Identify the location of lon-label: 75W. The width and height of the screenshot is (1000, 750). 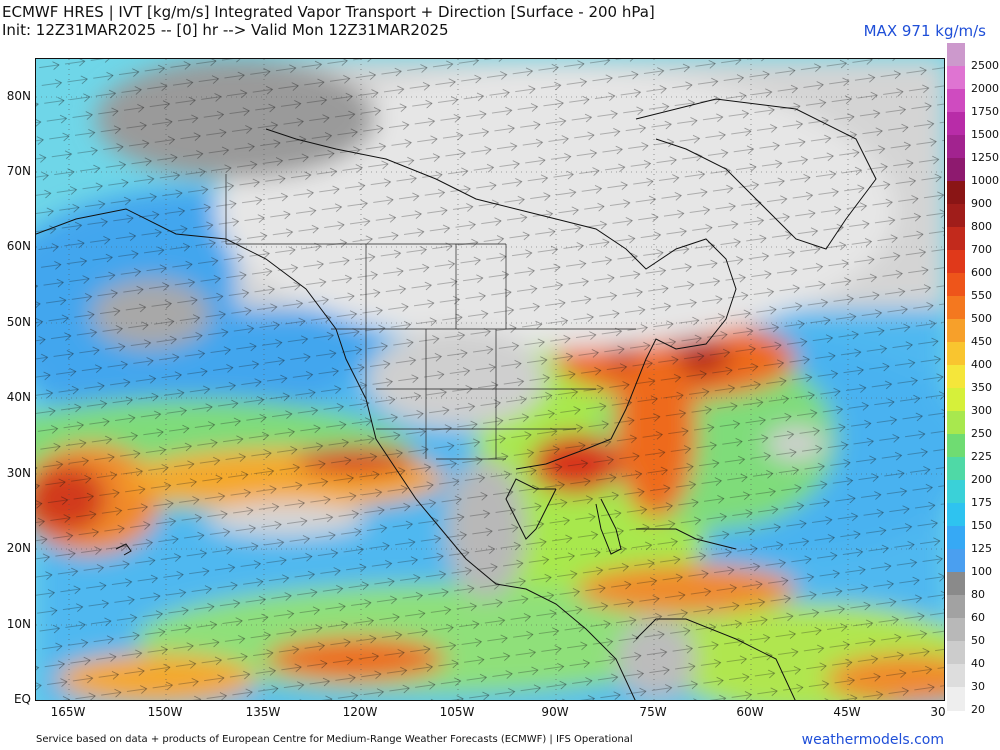
(653, 712).